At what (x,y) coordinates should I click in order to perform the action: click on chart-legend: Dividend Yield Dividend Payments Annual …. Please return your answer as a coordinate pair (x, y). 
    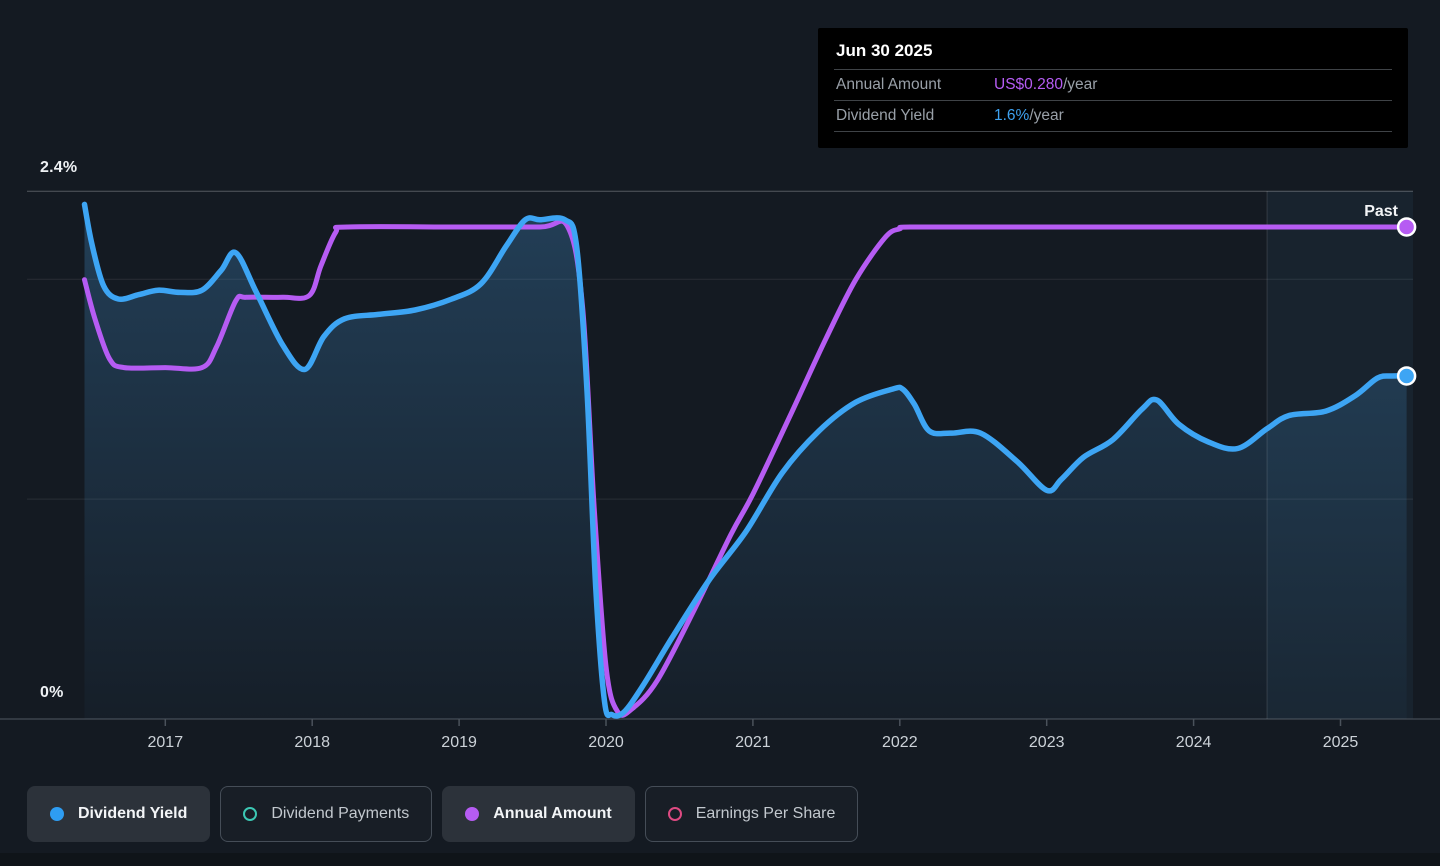
    Looking at the image, I should click on (443, 814).